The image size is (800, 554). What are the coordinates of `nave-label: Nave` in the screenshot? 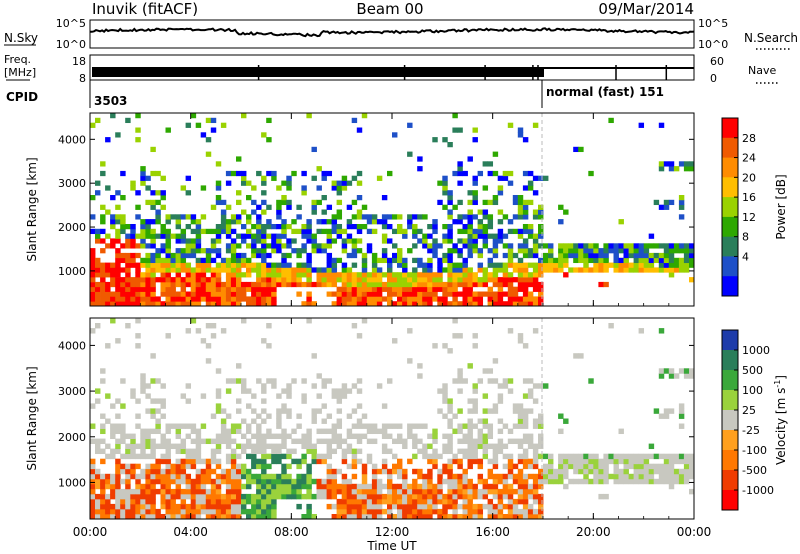 It's located at (762, 70).